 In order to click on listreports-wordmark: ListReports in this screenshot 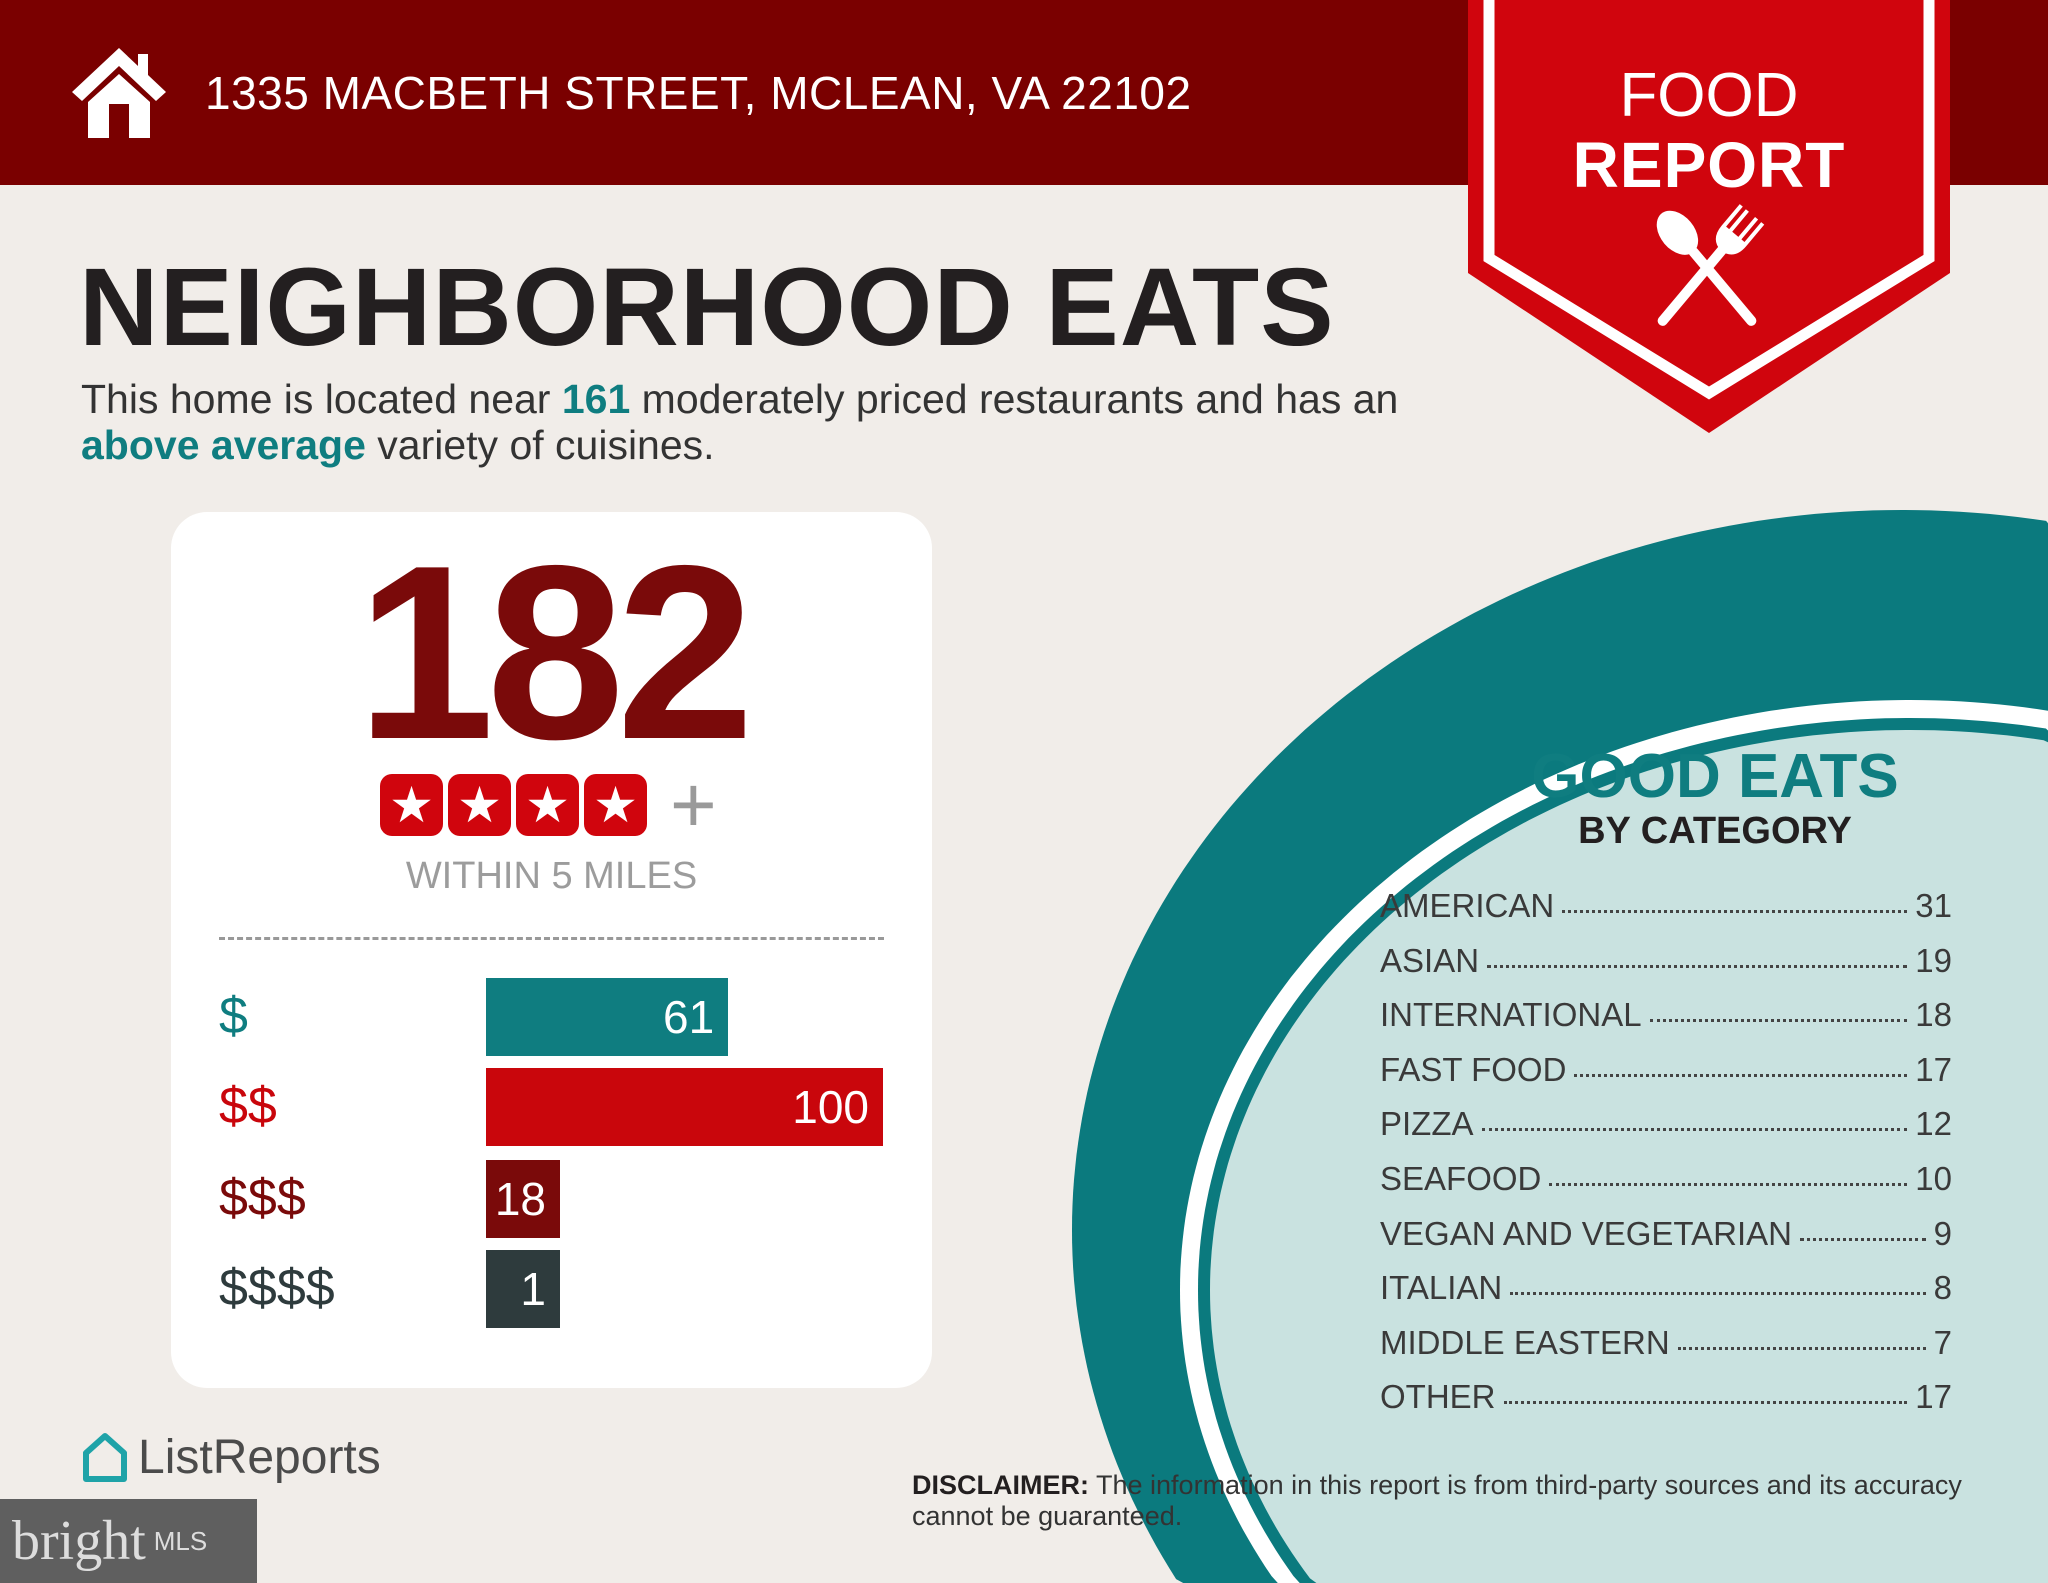, I will do `click(259, 1457)`.